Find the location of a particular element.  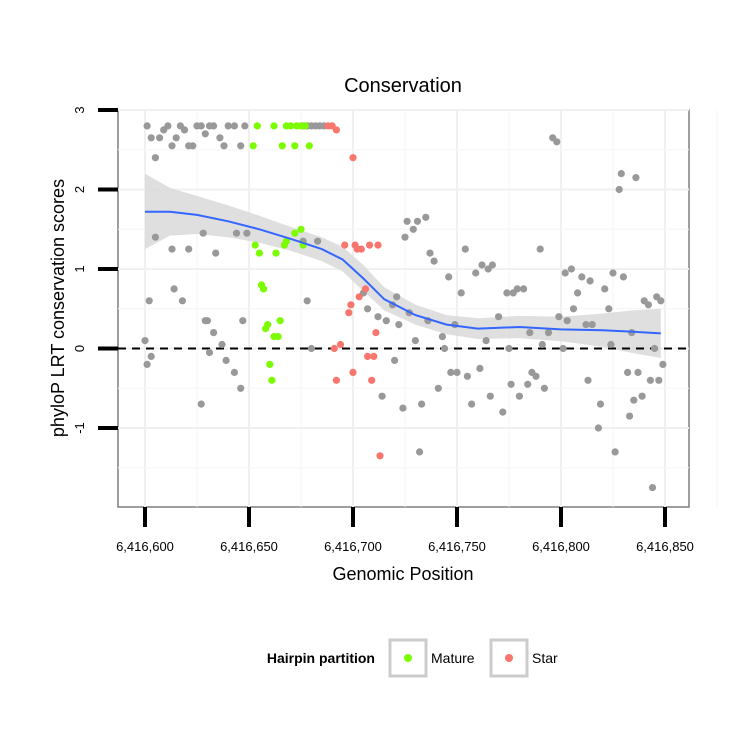

smooth-line is located at coordinates (403, 272).